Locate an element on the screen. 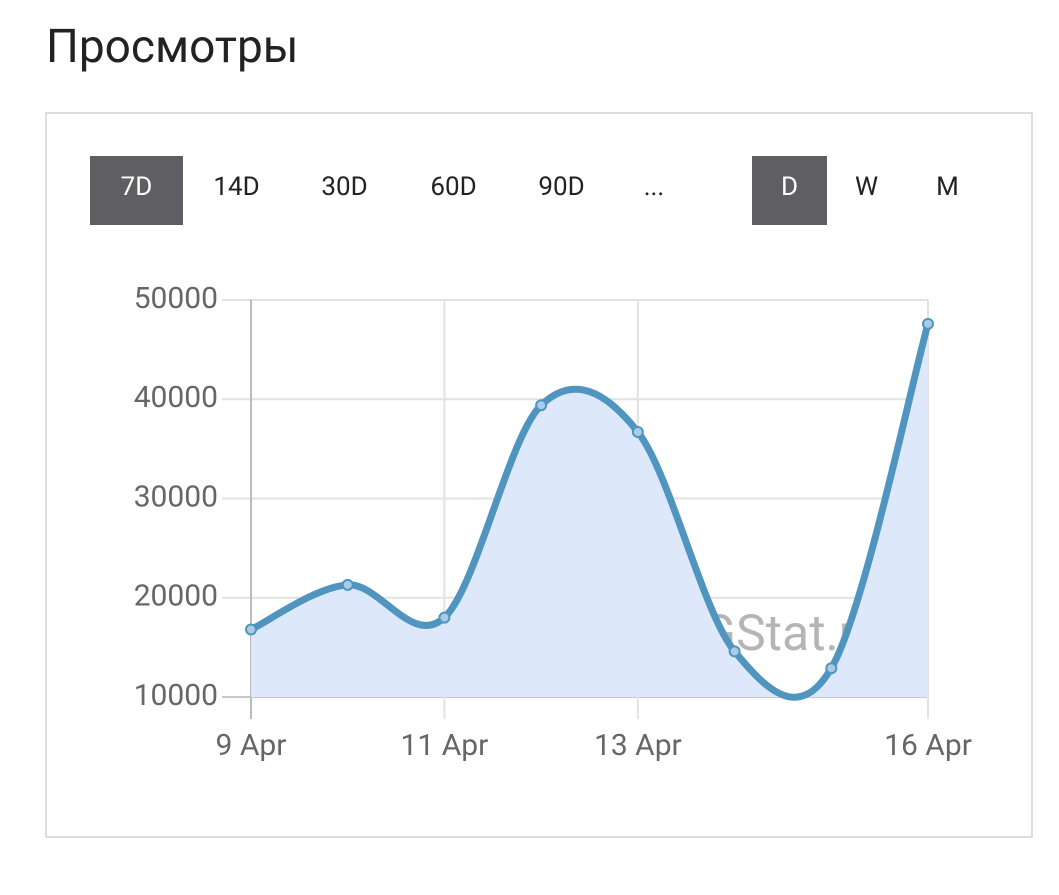 Image resolution: width=1059 pixels, height=895 pixels. range-button: 30D is located at coordinates (344, 187).